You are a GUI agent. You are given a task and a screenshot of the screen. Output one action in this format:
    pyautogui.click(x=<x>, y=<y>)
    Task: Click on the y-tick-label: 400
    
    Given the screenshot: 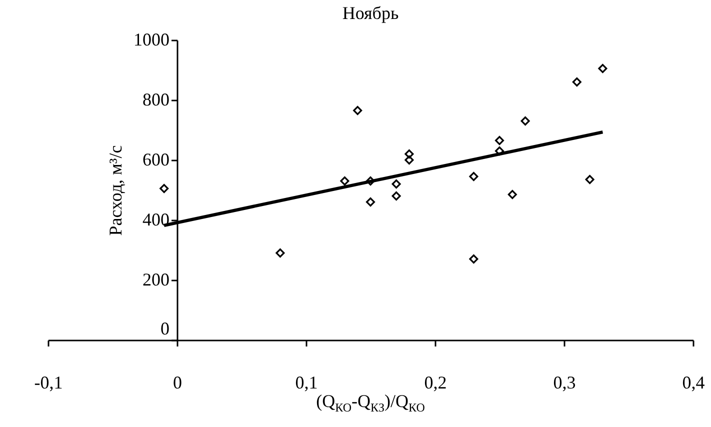 What is the action you would take?
    pyautogui.click(x=156, y=220)
    